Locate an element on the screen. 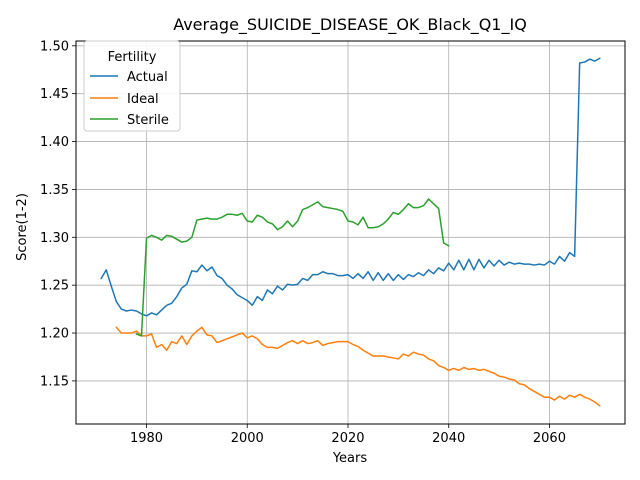  legend-box is located at coordinates (132, 86).